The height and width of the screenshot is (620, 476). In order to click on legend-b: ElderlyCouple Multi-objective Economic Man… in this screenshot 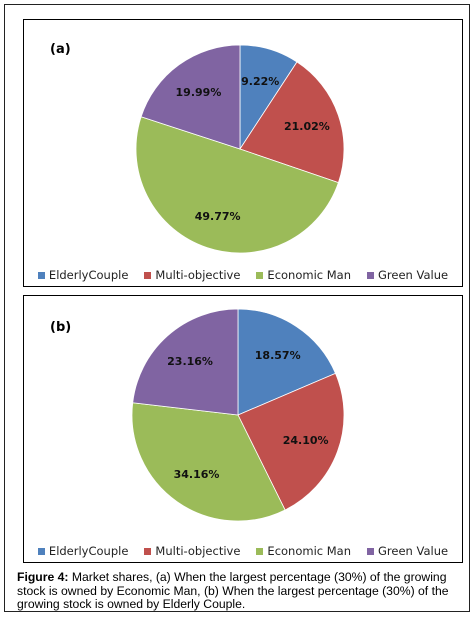, I will do `click(243, 551)`.